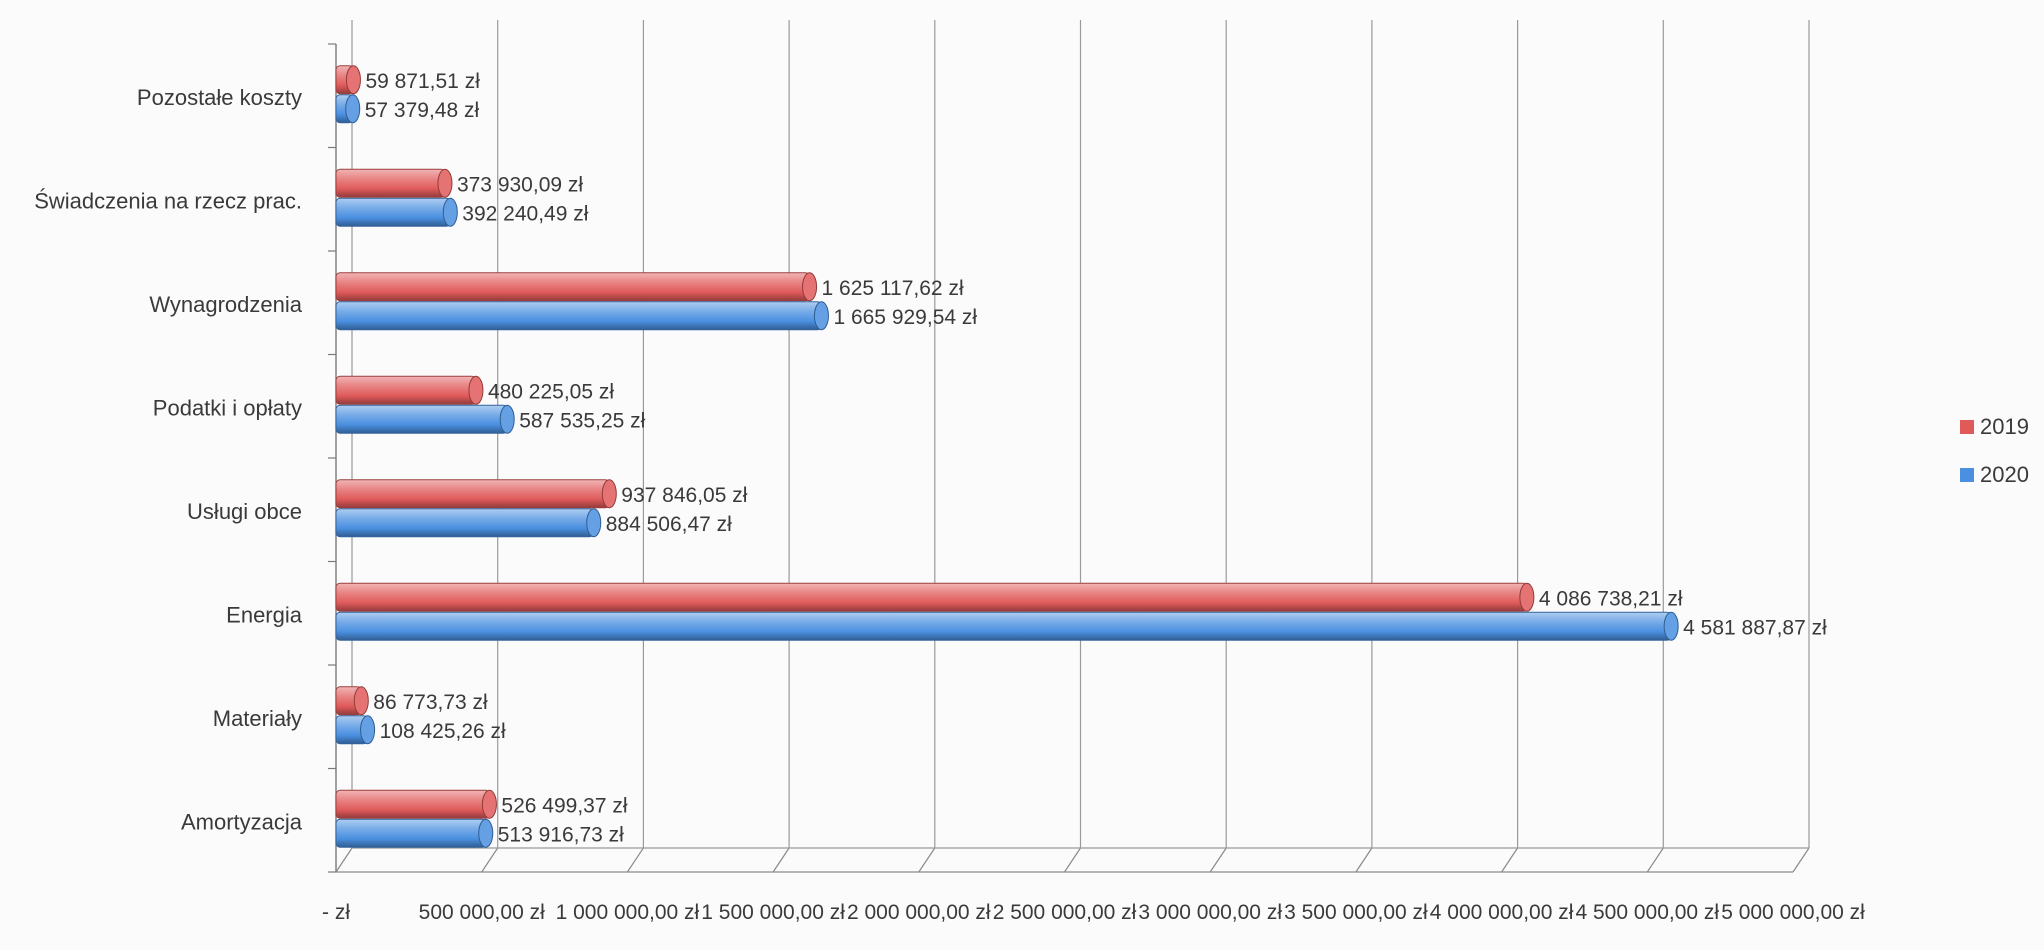 Image resolution: width=2044 pixels, height=950 pixels. Describe the element at coordinates (257, 718) in the screenshot. I see `category-label: Materiały` at that location.